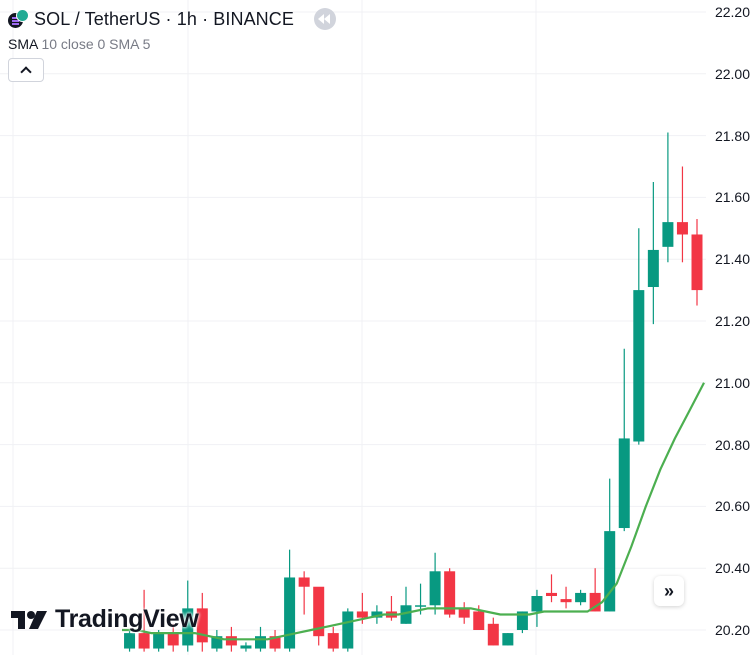  Describe the element at coordinates (732, 321) in the screenshot. I see `price-axis-label: 21.20` at that location.